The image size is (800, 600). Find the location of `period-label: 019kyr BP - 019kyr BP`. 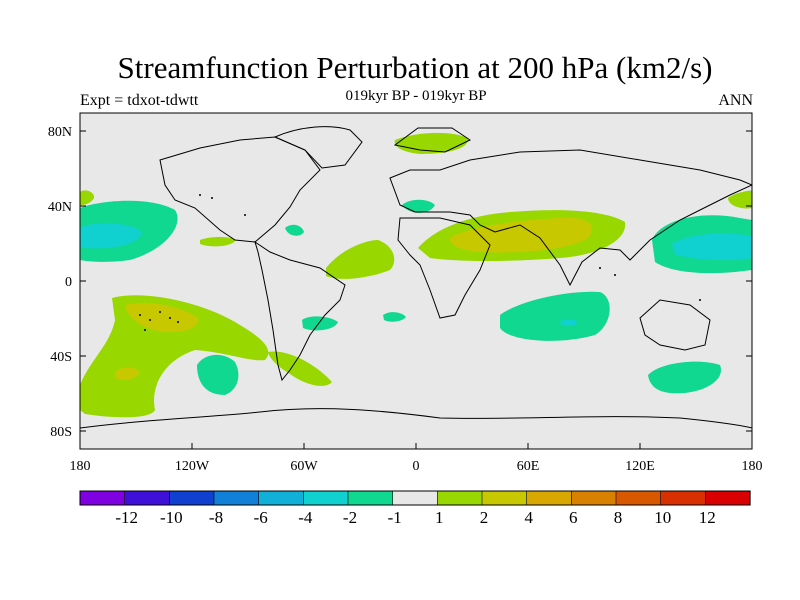

period-label: 019kyr BP - 019kyr BP is located at coordinates (416, 96).